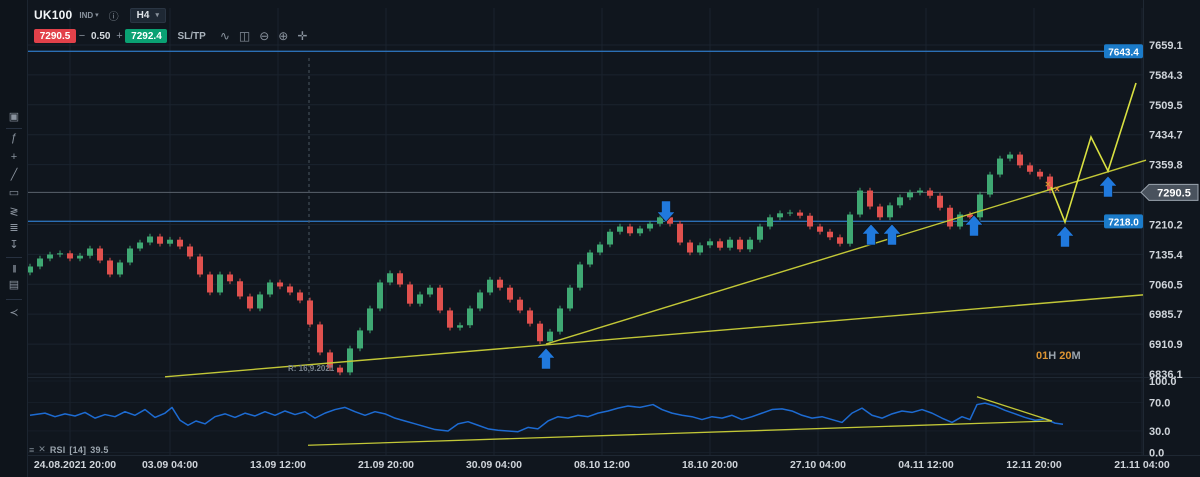 This screenshot has width=1200, height=477. Describe the element at coordinates (1123, 52) in the screenshot. I see `level-badge: 7643.4` at that location.